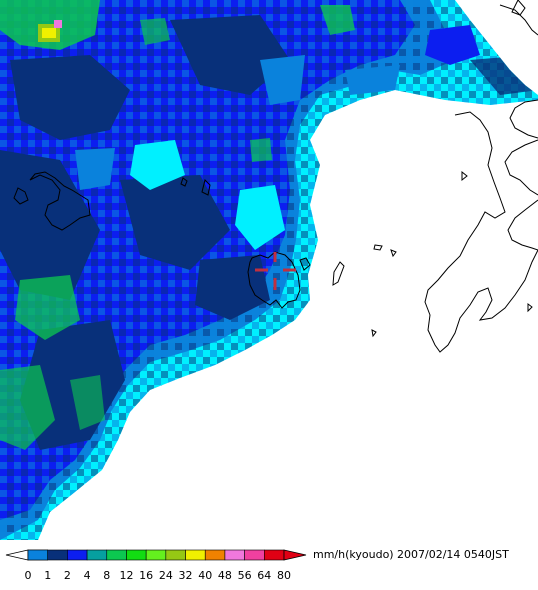  I want to click on legend-tick-label: 24, so click(165, 575).